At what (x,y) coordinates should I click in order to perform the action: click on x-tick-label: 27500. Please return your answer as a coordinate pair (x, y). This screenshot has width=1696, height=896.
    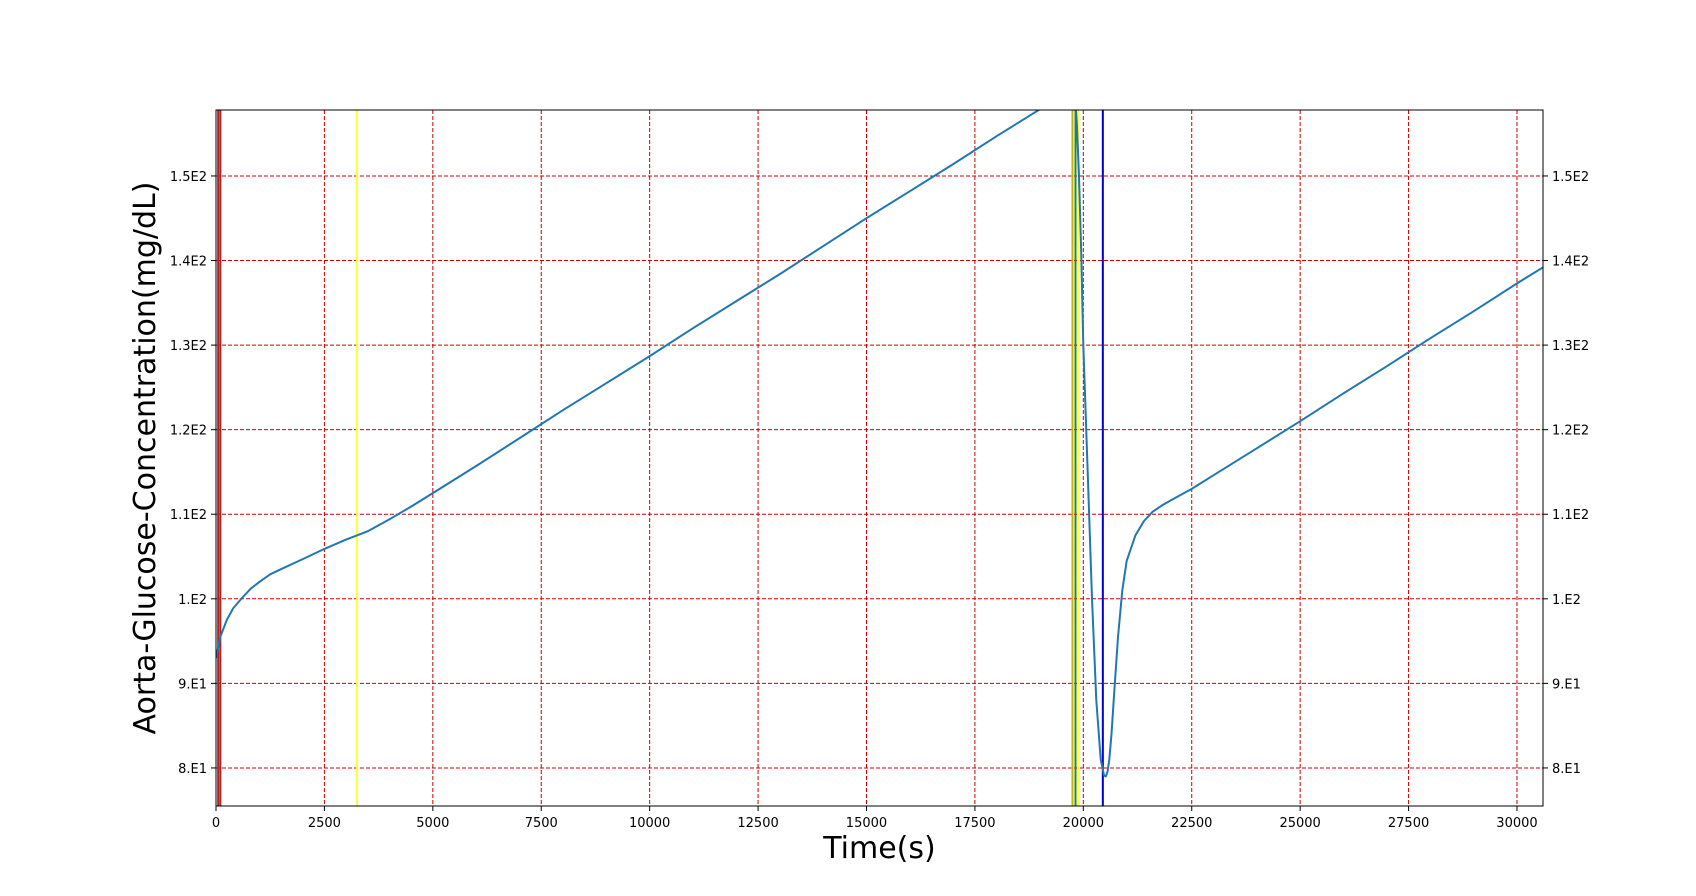
    Looking at the image, I should click on (1408, 823).